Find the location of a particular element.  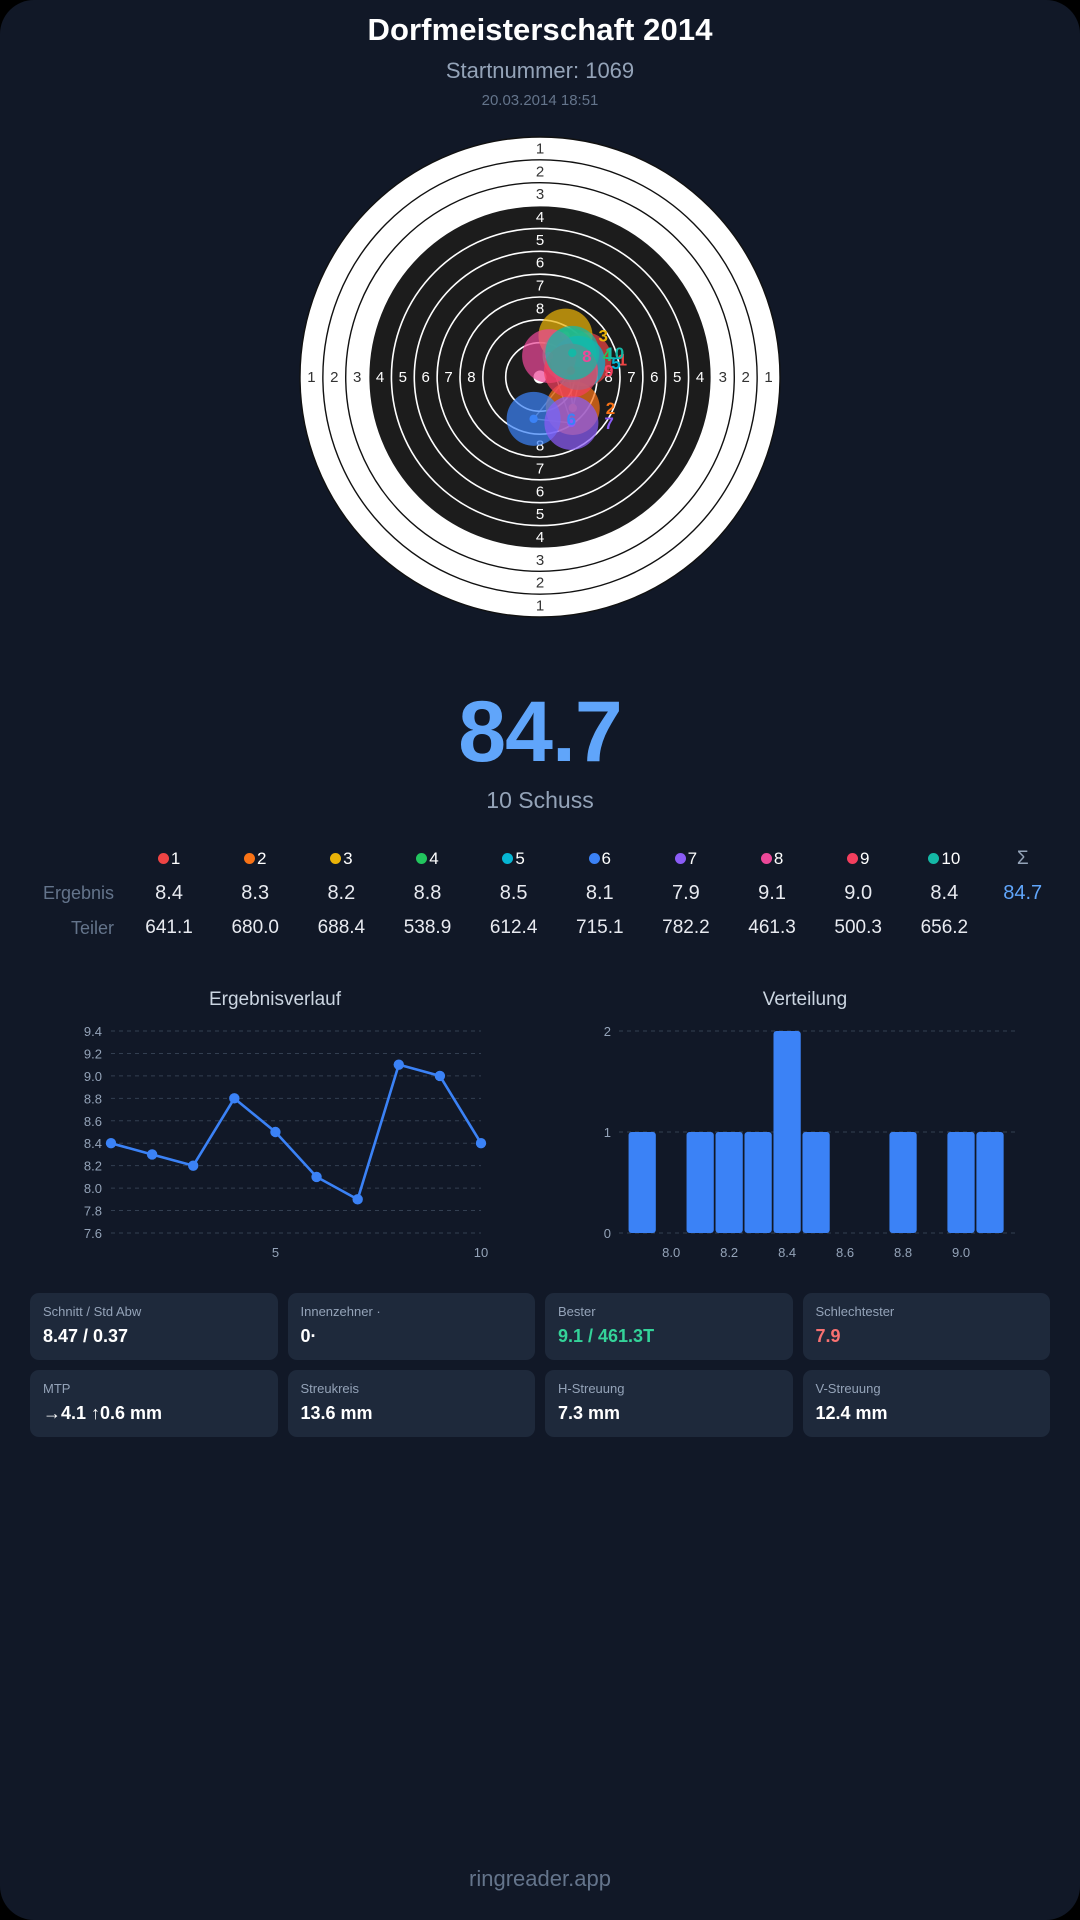

shot-header-8: 8 is located at coordinates (772, 859).